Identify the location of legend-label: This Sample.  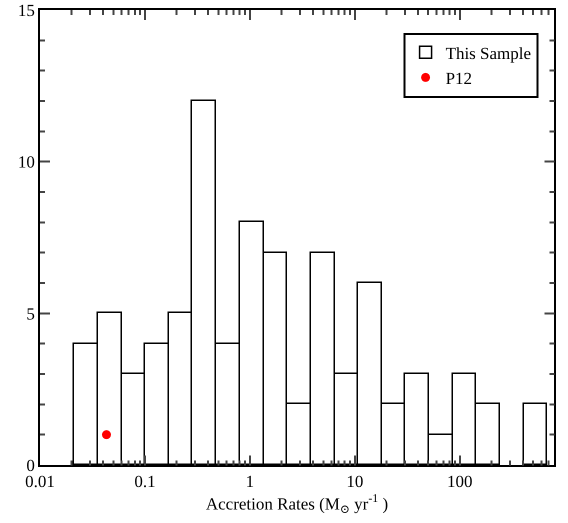
(489, 53).